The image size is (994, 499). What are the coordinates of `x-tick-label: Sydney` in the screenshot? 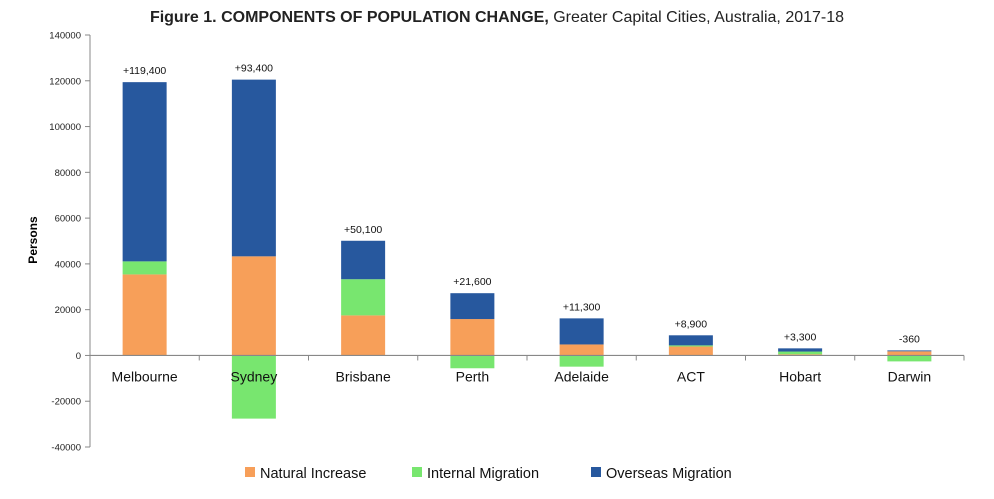 It's located at (254, 376).